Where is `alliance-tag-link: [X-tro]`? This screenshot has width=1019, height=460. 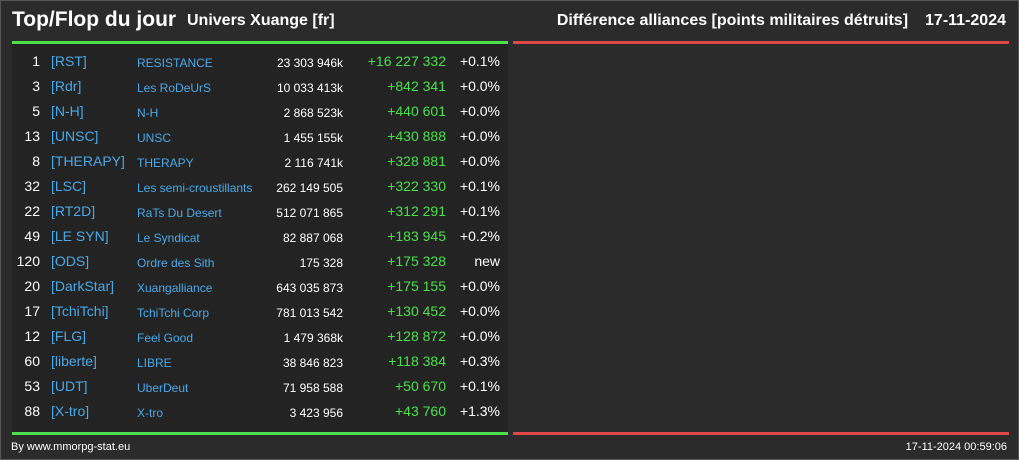 alliance-tag-link: [X-tro] is located at coordinates (70, 411).